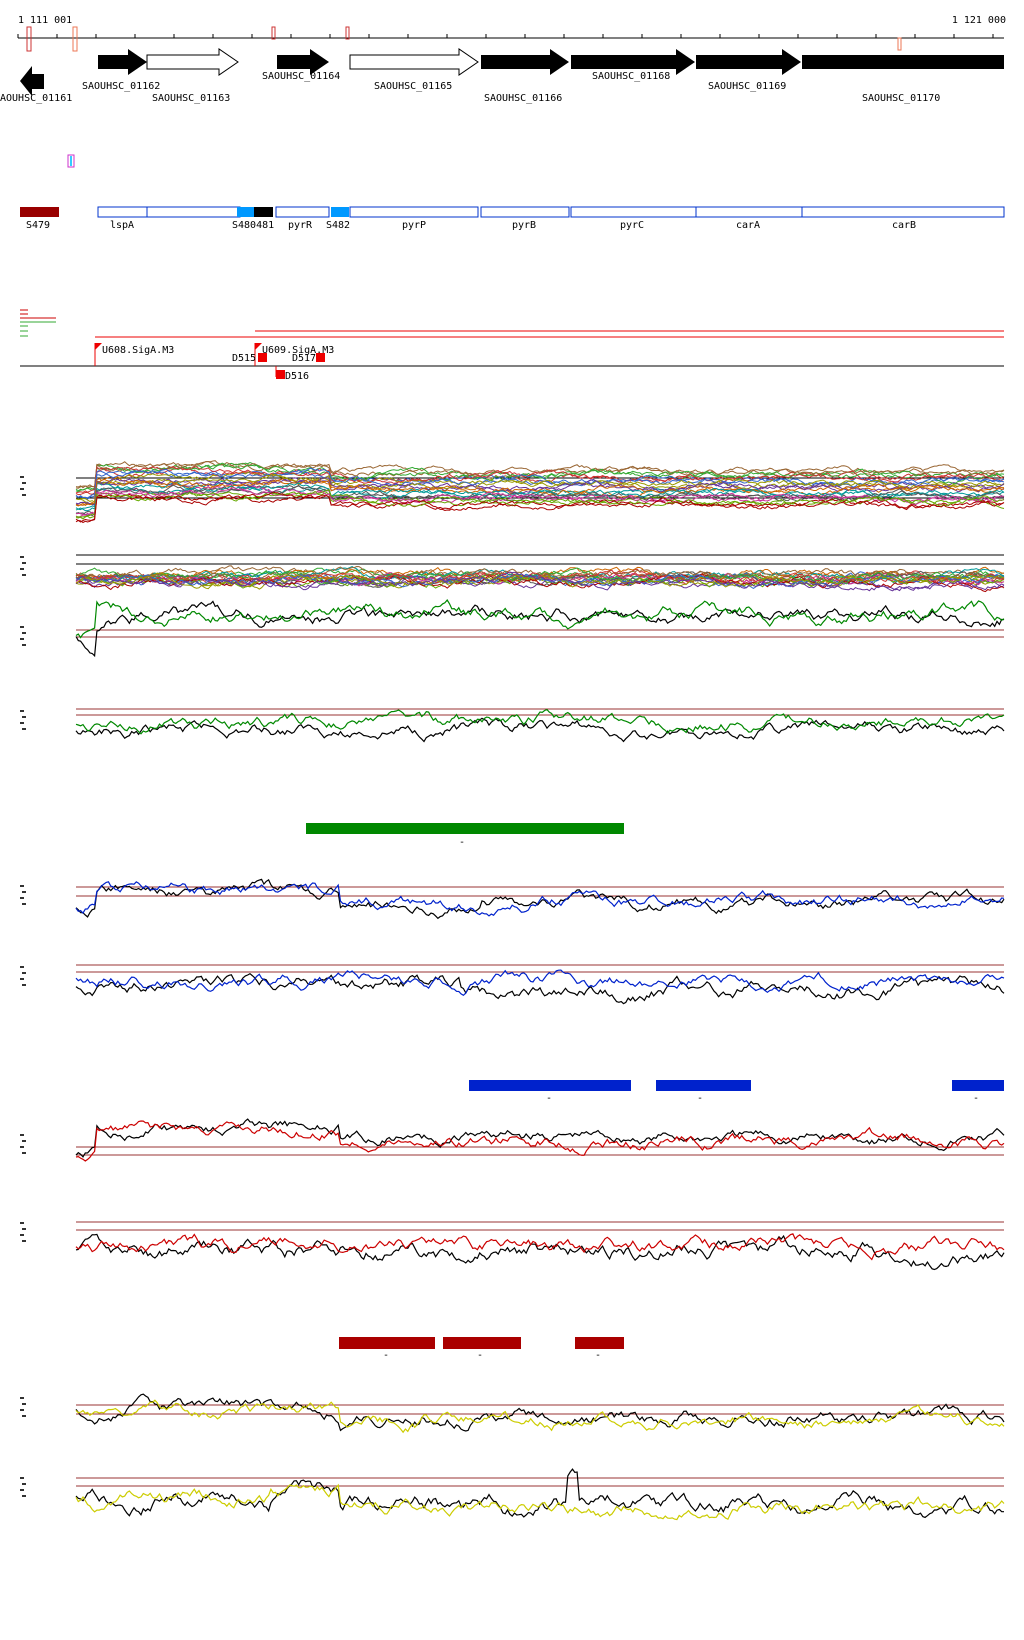  Describe the element at coordinates (525, 76) in the screenshot. I see `gene-arrow: SAOUHSC_01166` at that location.